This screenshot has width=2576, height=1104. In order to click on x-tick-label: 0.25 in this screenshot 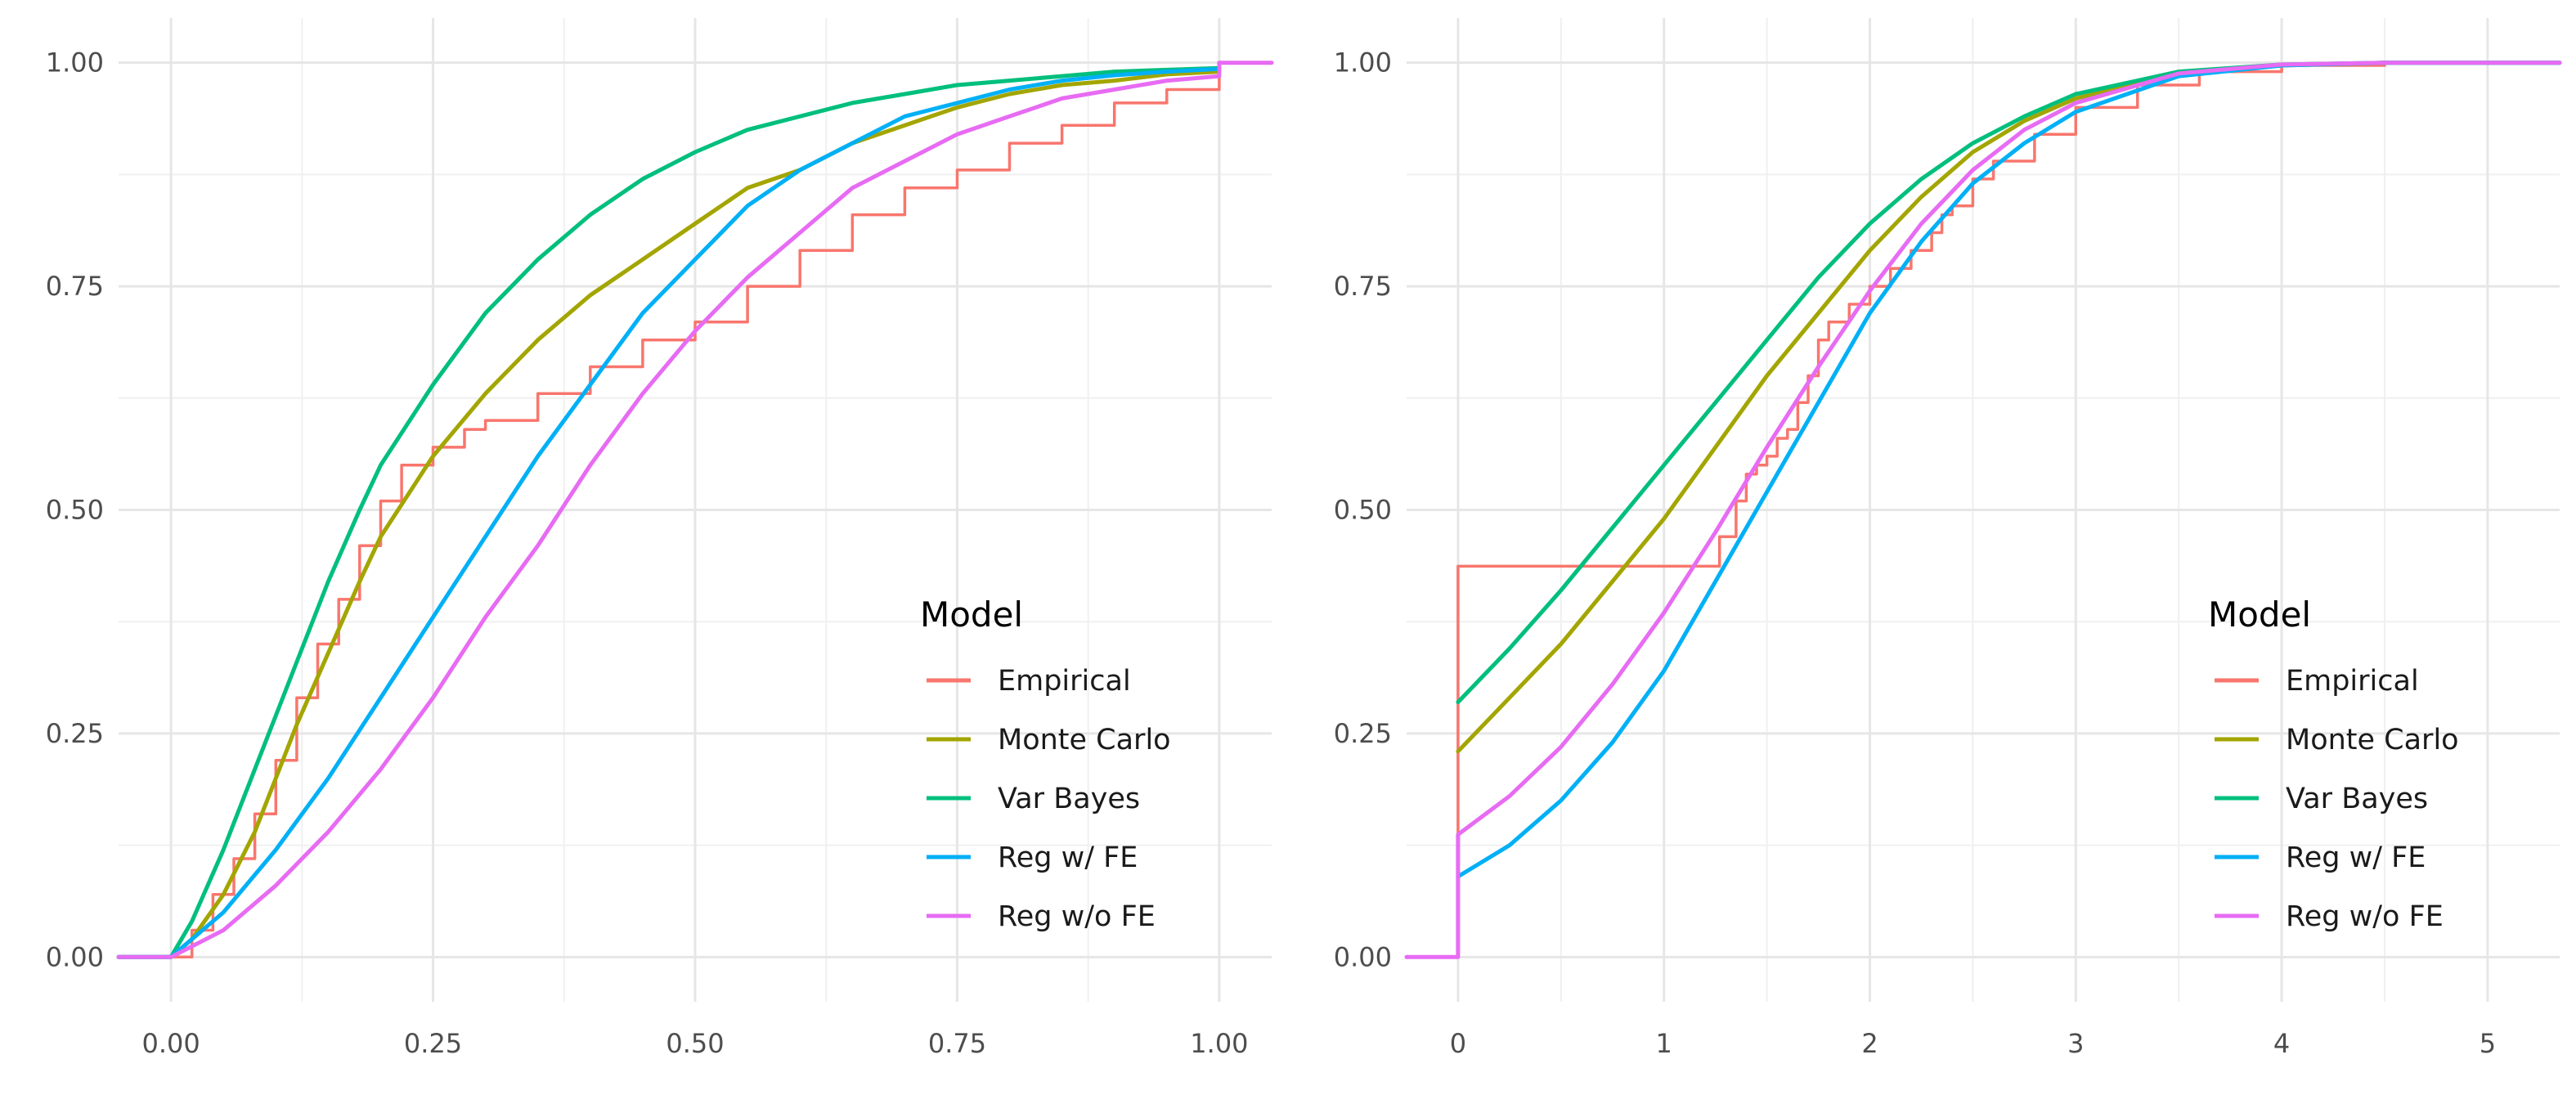, I will do `click(433, 1043)`.